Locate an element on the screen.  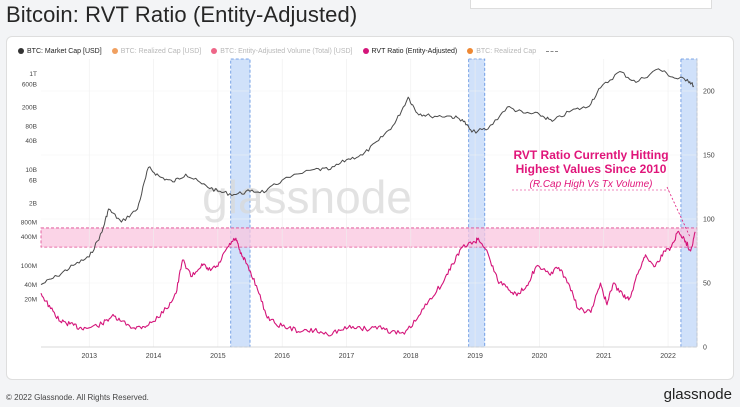
y-left-tick-label: 40B is located at coordinates (31, 141).